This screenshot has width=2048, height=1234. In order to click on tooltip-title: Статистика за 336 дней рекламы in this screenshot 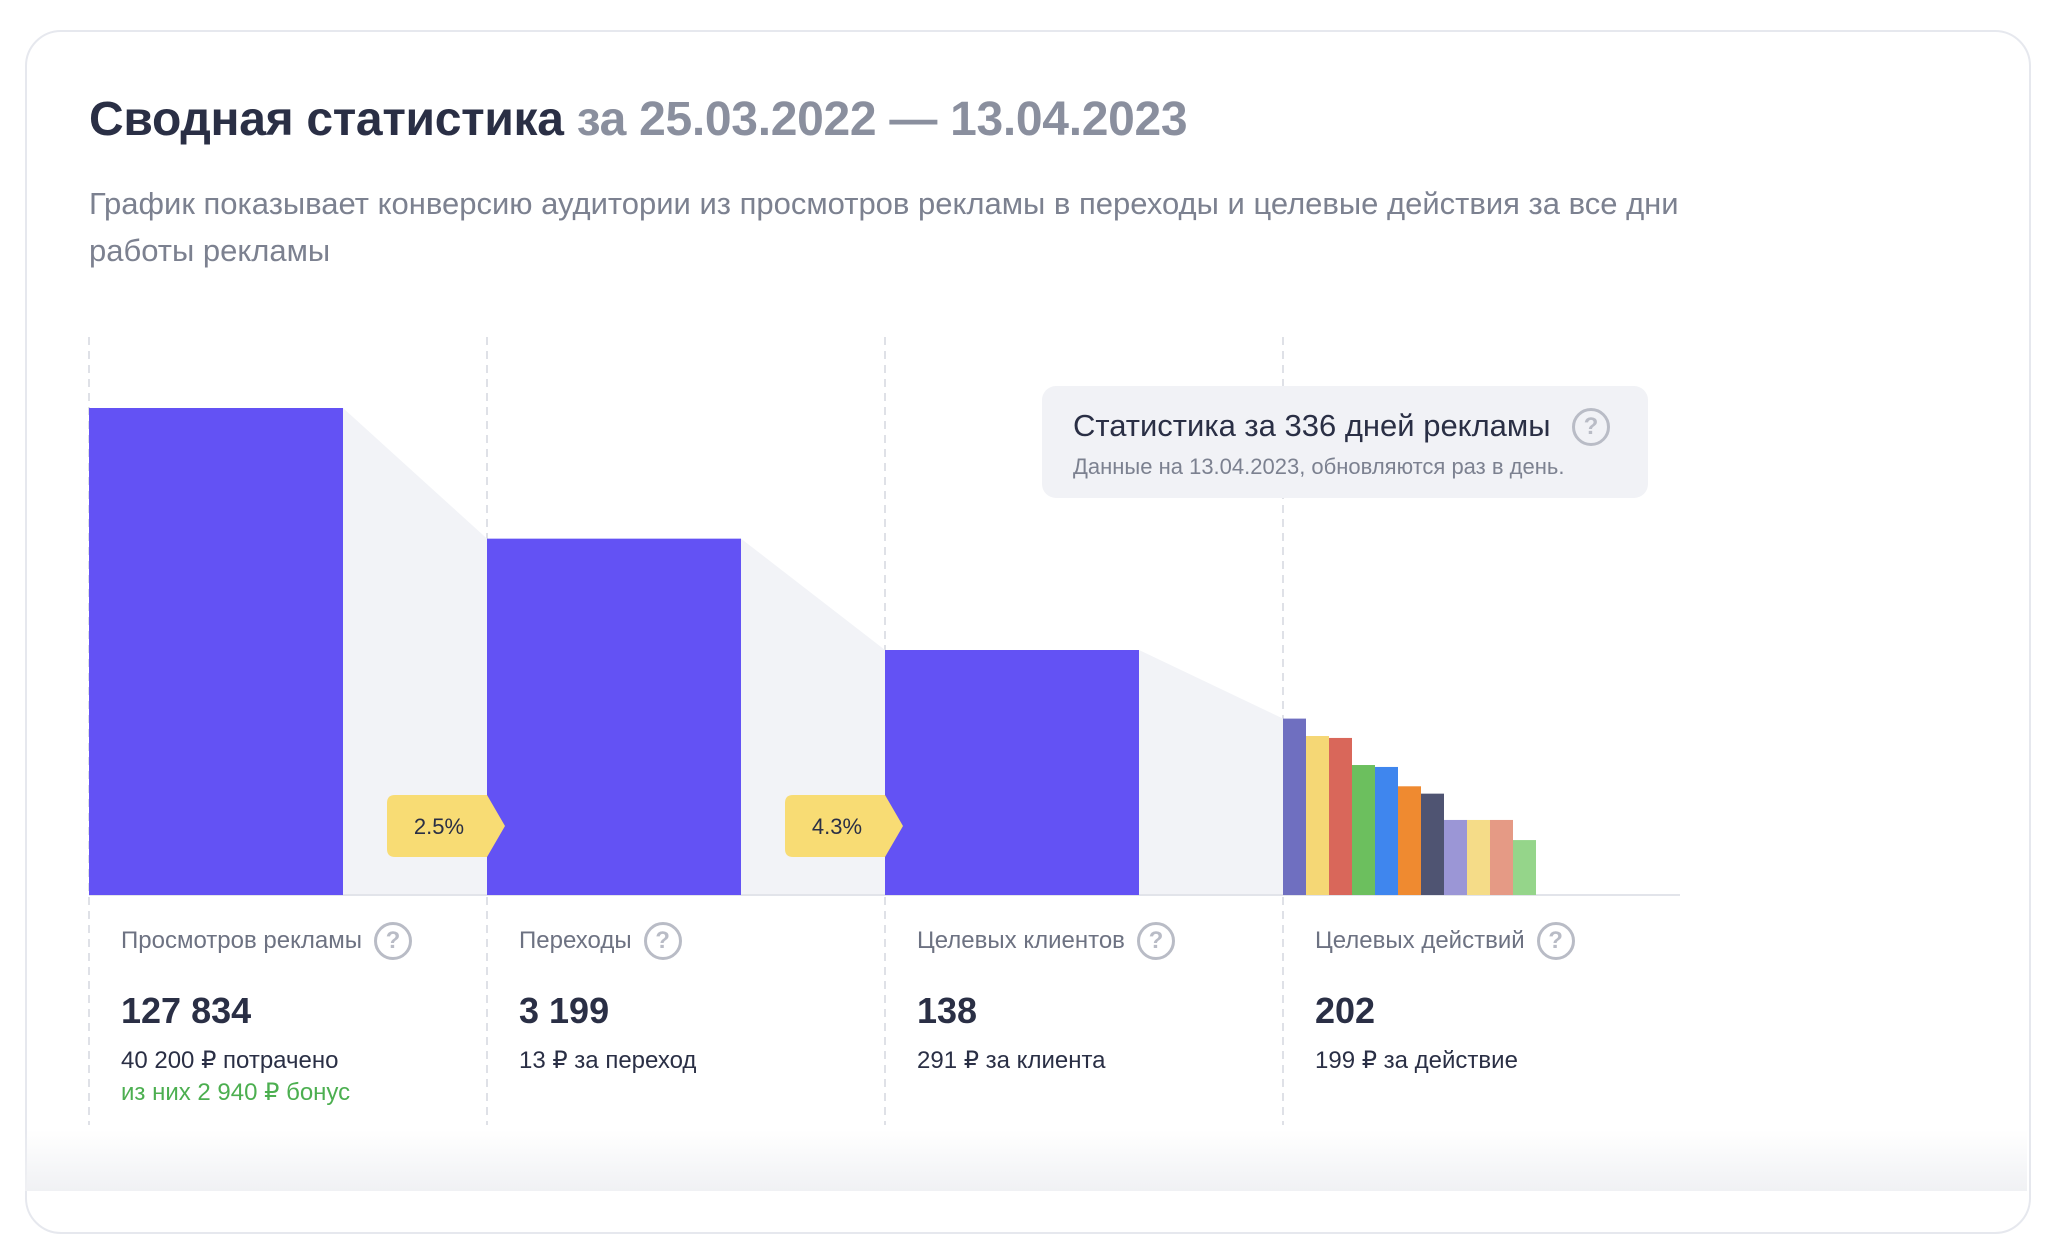, I will do `click(1312, 425)`.